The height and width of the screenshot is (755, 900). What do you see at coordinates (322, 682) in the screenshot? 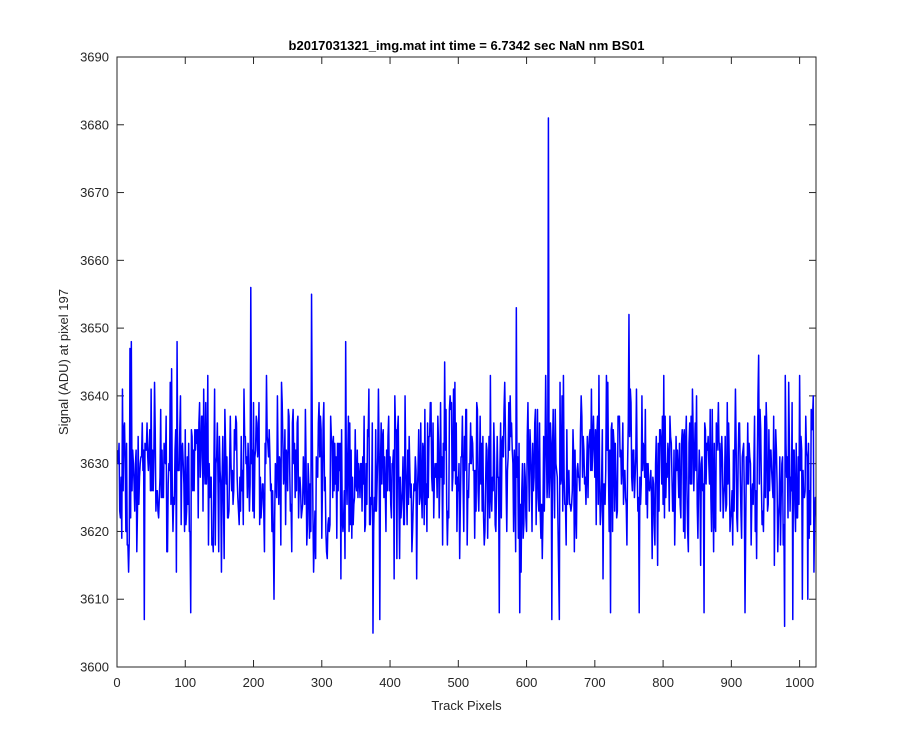
I see `x-tick-label: 300` at bounding box center [322, 682].